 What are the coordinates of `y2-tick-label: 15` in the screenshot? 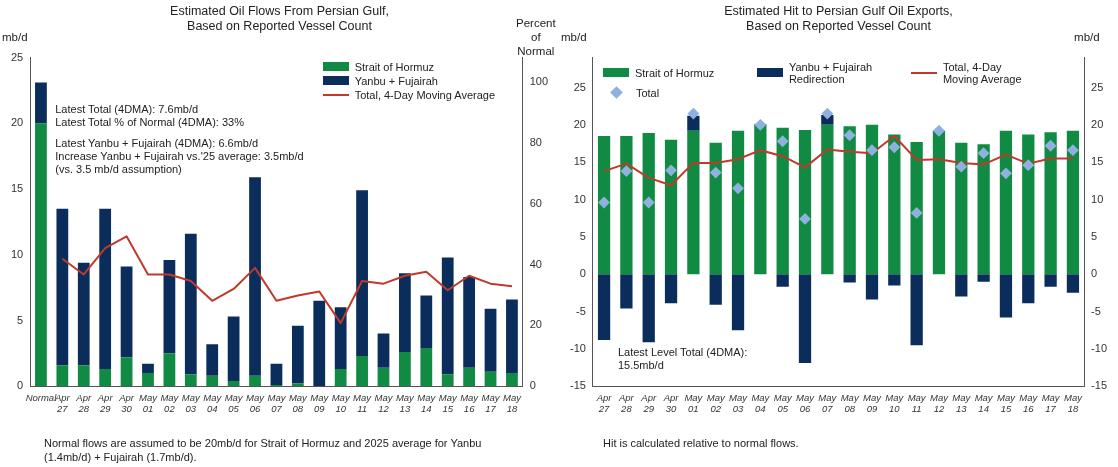 It's located at (1097, 161).